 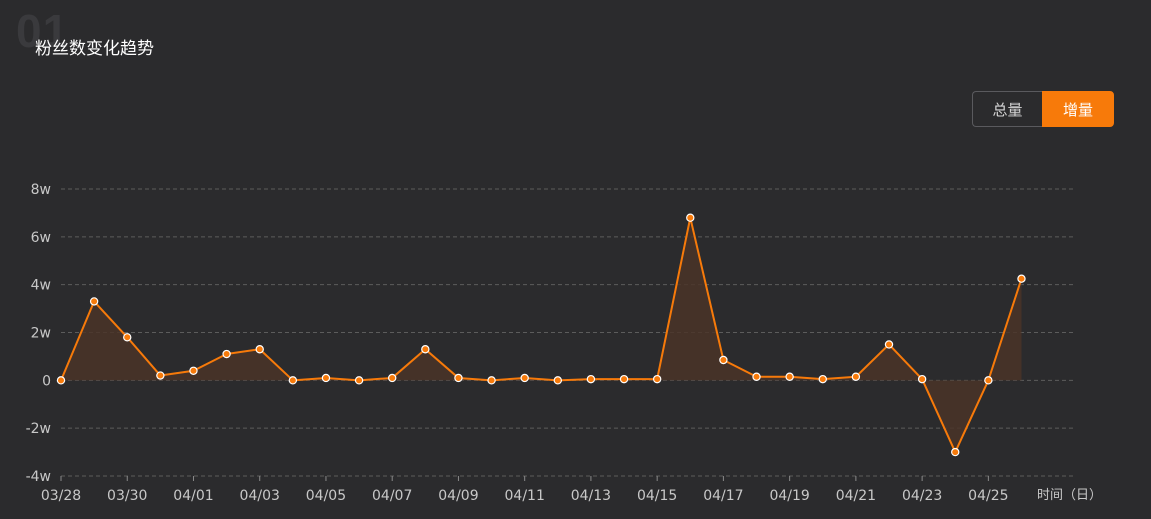 What do you see at coordinates (260, 496) in the screenshot?
I see `x-tick-label: 04/03` at bounding box center [260, 496].